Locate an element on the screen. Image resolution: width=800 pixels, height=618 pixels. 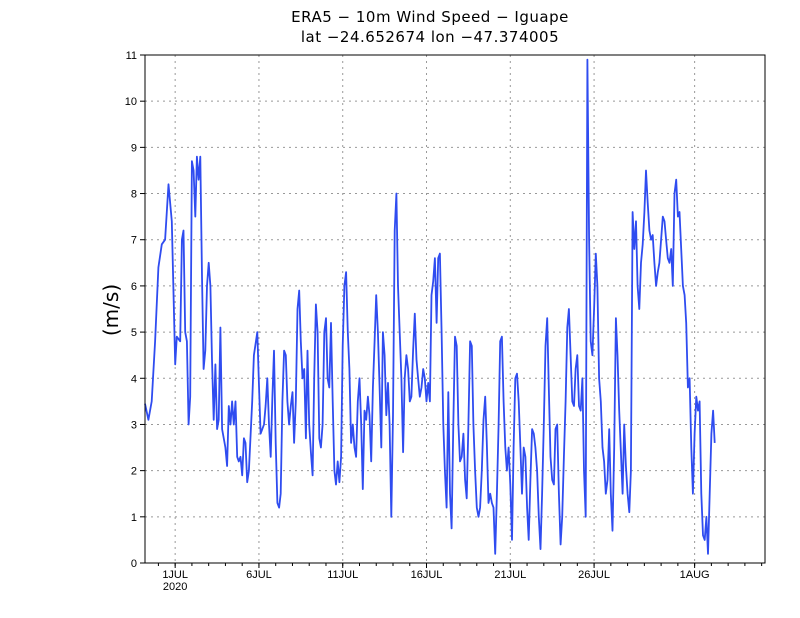
x-tick-label: 21JUL is located at coordinates (510, 575).